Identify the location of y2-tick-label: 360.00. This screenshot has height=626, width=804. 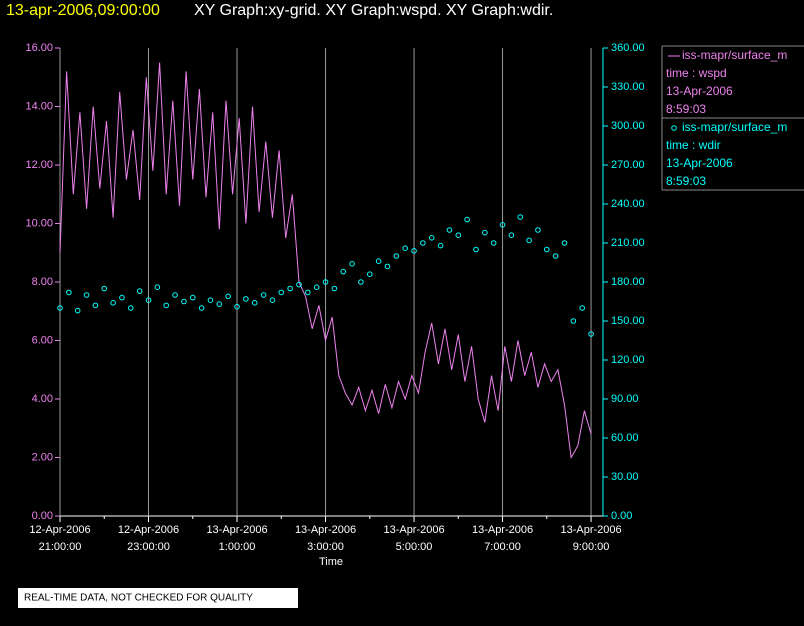
(628, 48).